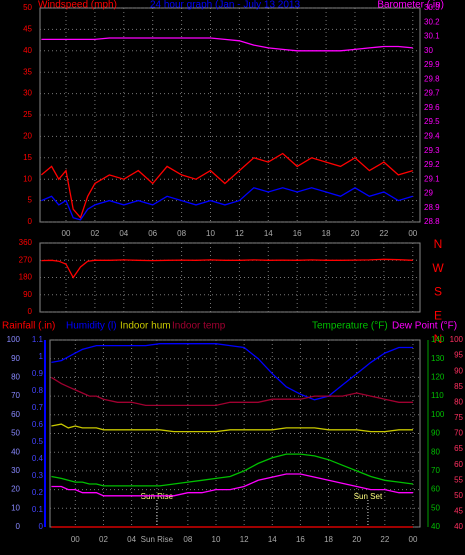 This screenshot has height=555, width=465. What do you see at coordinates (28, 326) in the screenshot?
I see `legend-entry: Rainfall (.in)` at bounding box center [28, 326].